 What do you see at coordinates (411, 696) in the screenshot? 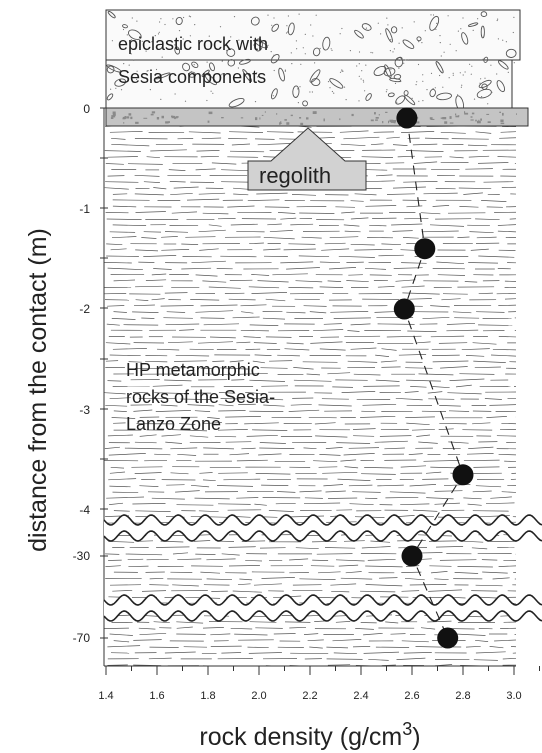
I see `x-tick-label: 2.6` at bounding box center [411, 696].